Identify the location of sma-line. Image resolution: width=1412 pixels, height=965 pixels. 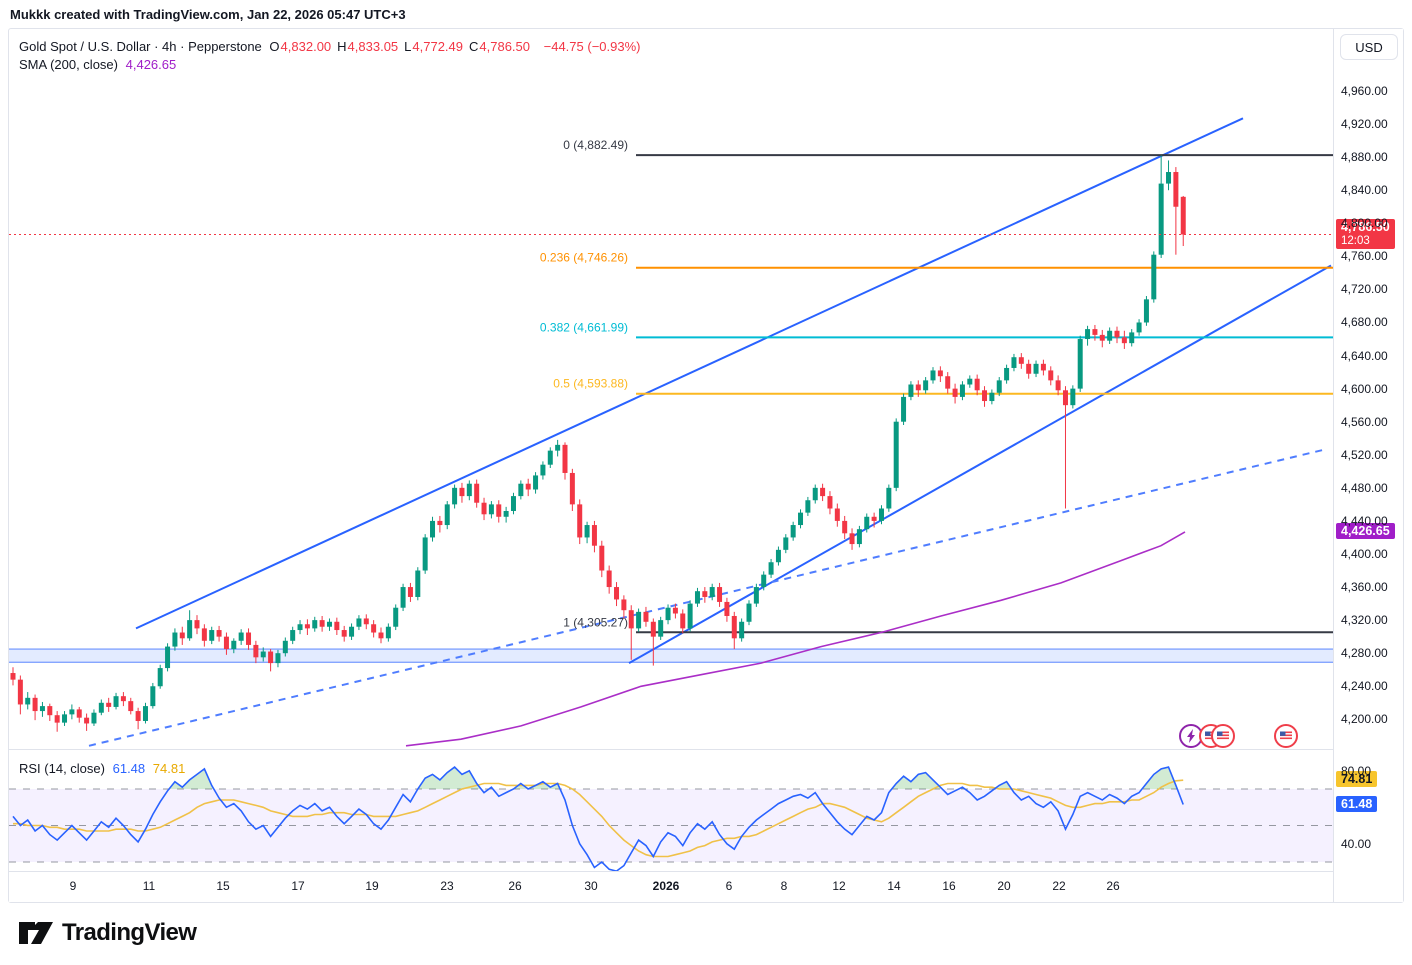
(795, 639).